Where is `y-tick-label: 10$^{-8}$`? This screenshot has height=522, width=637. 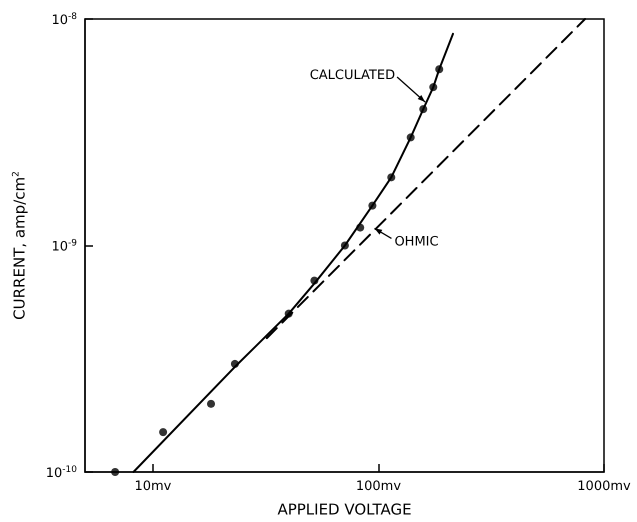
y-tick-label: 10$^{-8}$ is located at coordinates (64, 20).